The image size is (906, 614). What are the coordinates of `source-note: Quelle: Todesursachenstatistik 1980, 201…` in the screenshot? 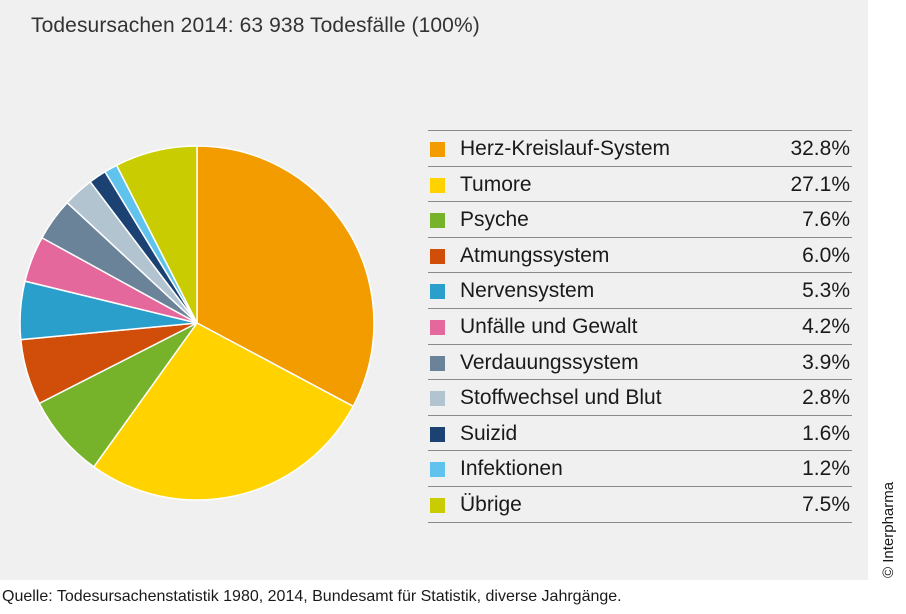 It's located at (312, 596).